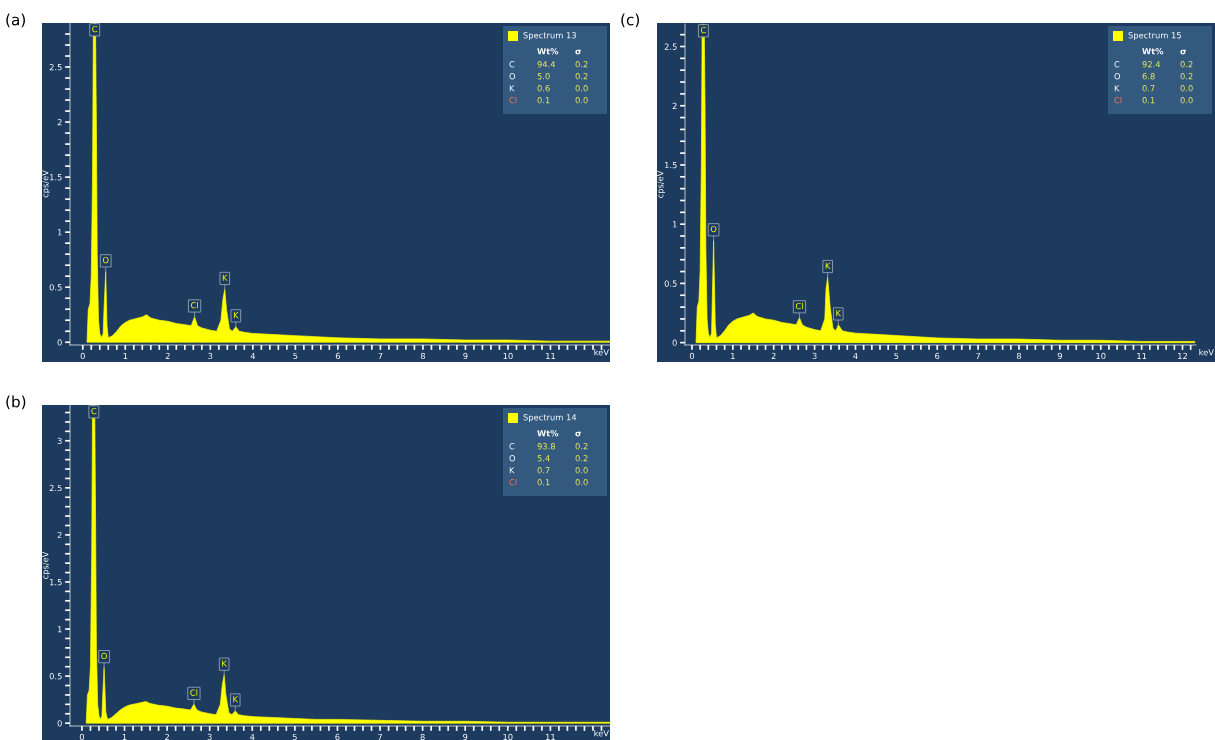  I want to click on annotation: 94.4, so click(546, 64).